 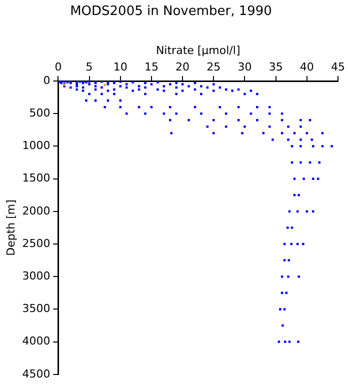 I want to click on x-tick-label: 15, so click(x=151, y=67).